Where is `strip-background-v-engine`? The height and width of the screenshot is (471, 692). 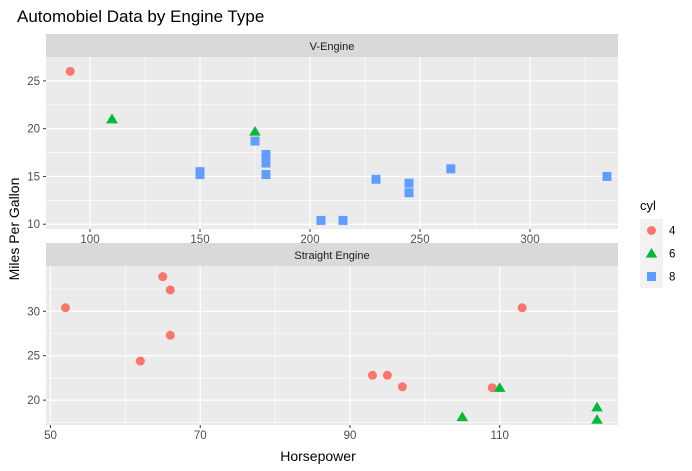 strip-background-v-engine is located at coordinates (332, 45).